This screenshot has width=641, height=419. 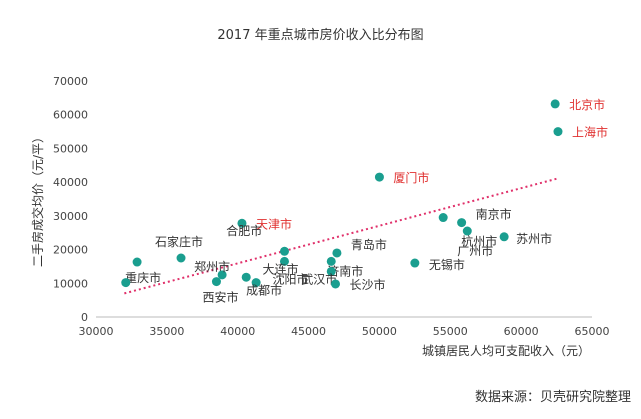 I want to click on point-label: 西安市, so click(x=220, y=297).